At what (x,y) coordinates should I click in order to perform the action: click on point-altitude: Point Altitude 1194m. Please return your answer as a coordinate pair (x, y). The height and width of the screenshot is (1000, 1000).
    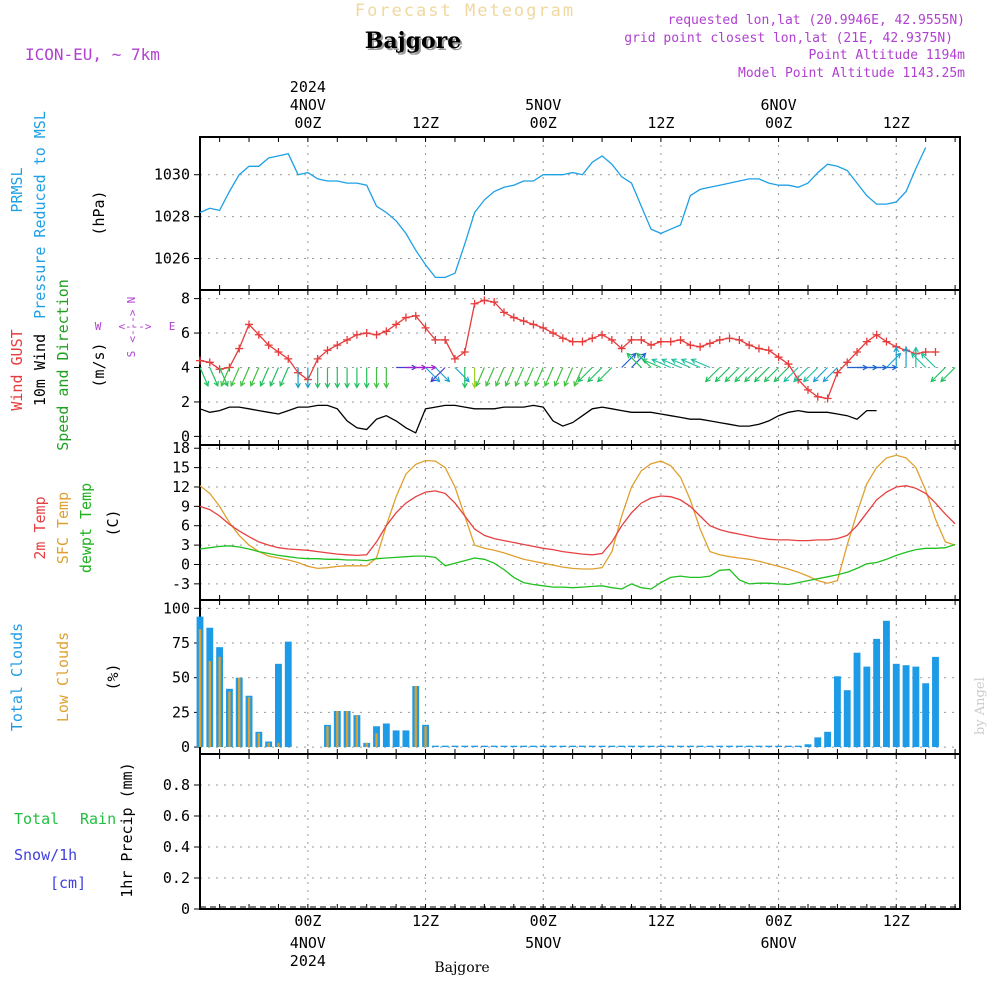
    Looking at the image, I should click on (886, 55).